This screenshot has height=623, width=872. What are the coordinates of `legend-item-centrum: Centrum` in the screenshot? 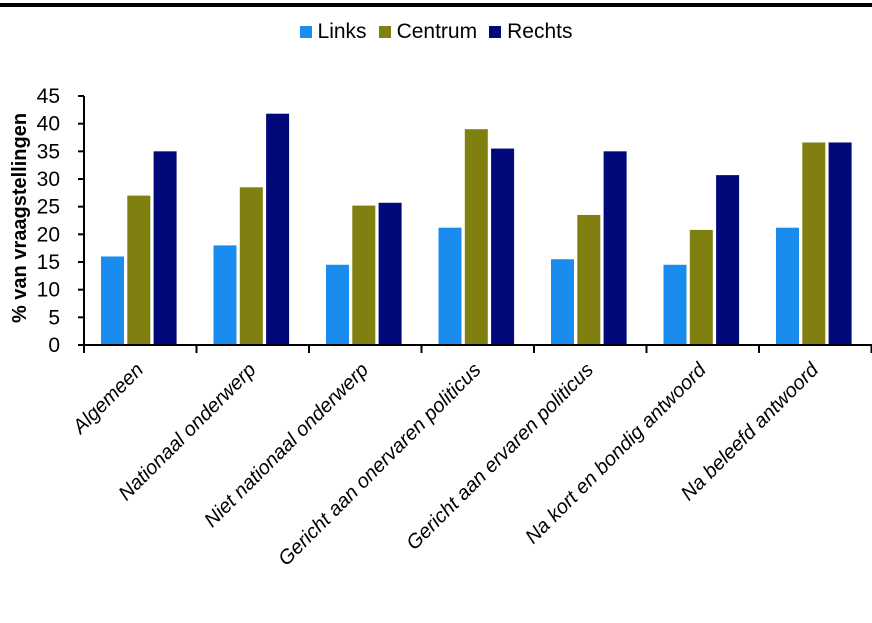 It's located at (428, 32).